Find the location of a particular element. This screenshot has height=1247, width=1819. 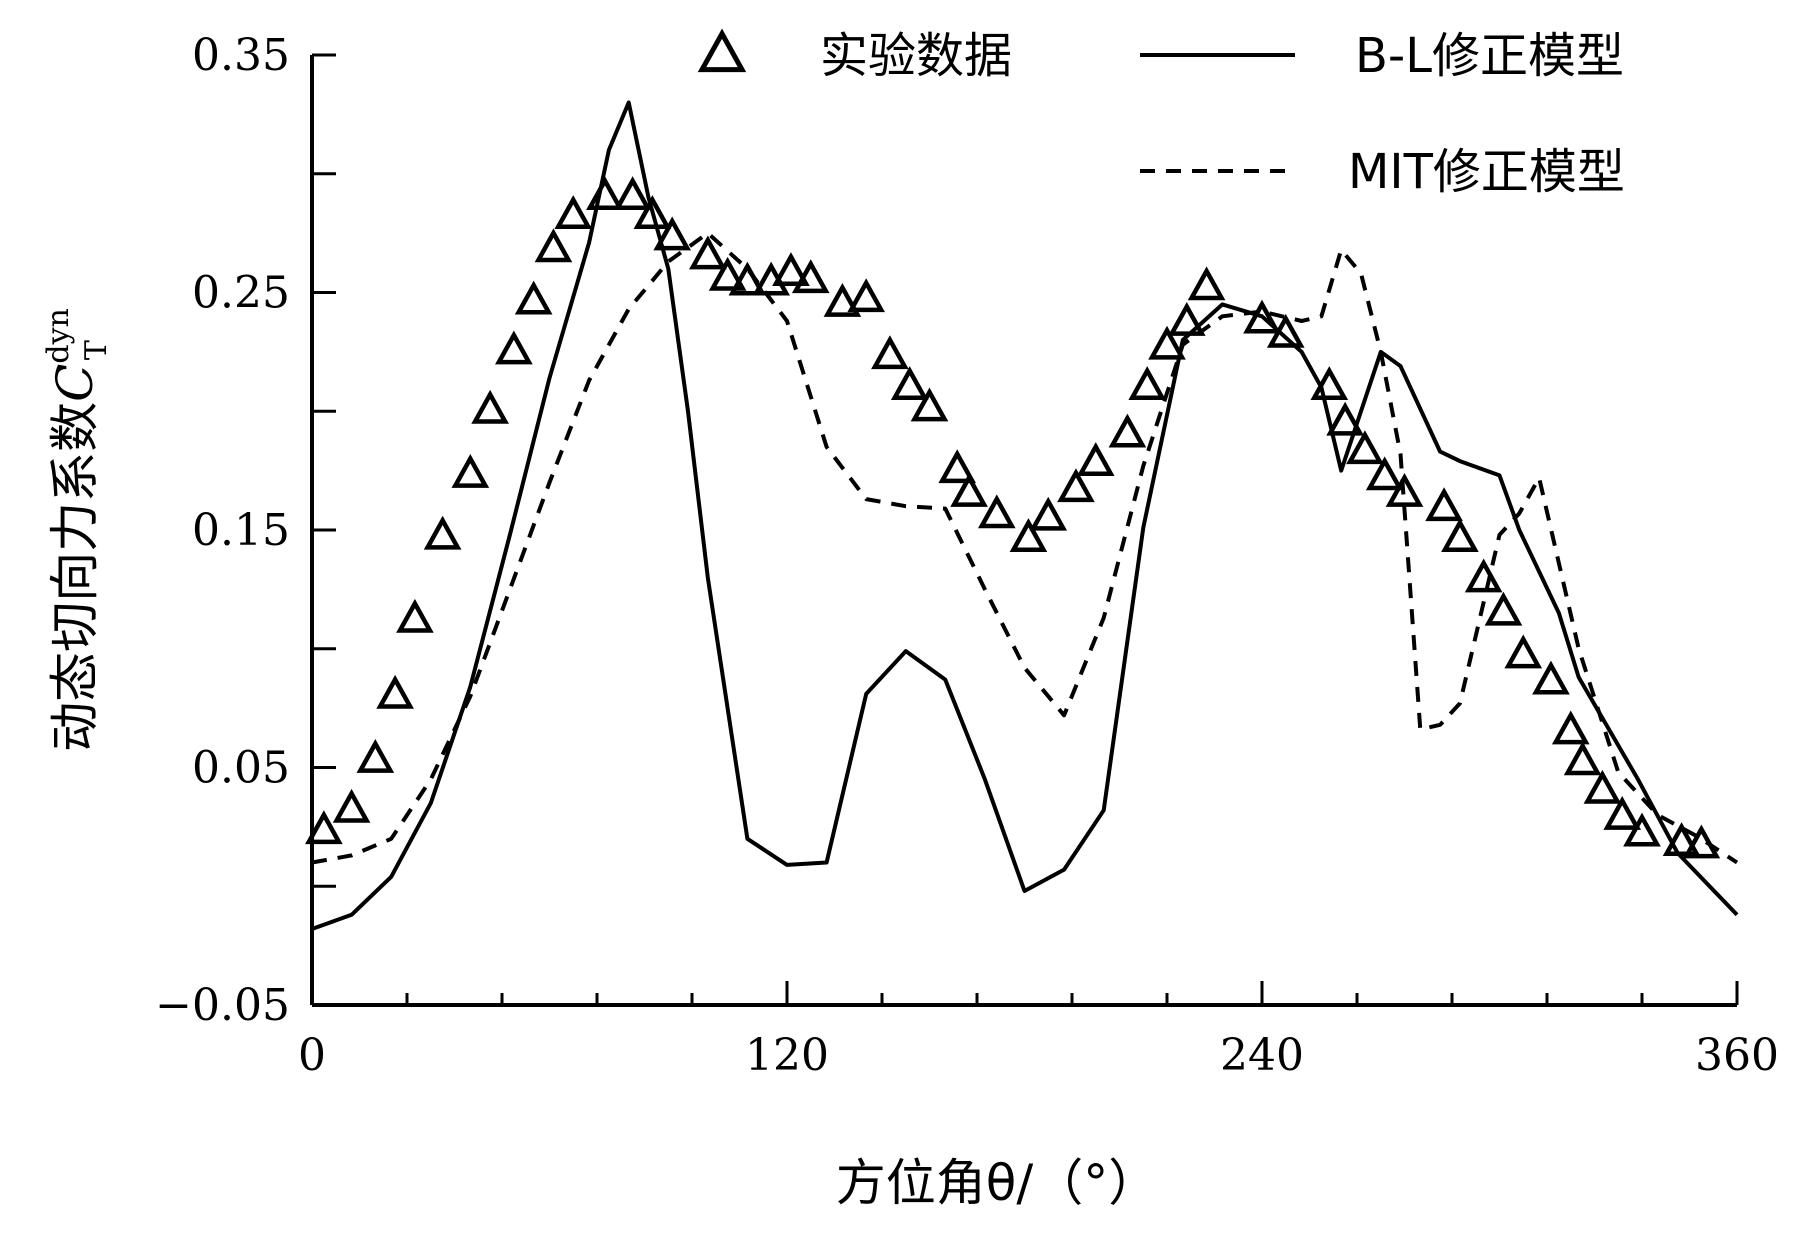

legend-label-bl-model: B-L修正模型 is located at coordinates (1489, 56).